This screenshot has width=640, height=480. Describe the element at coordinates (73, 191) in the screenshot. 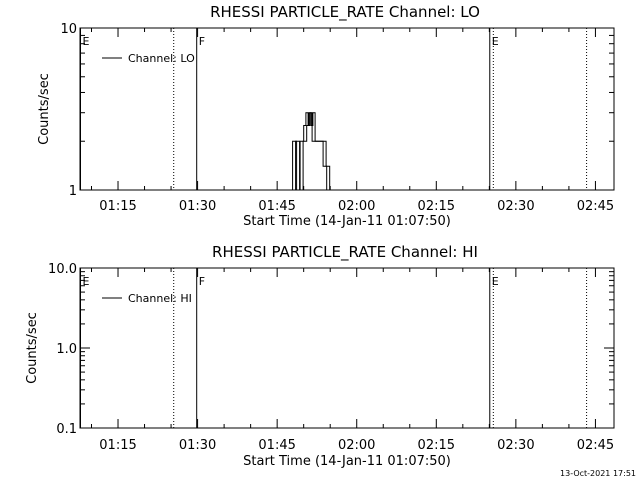

I see `y-tick-label: 1` at that location.